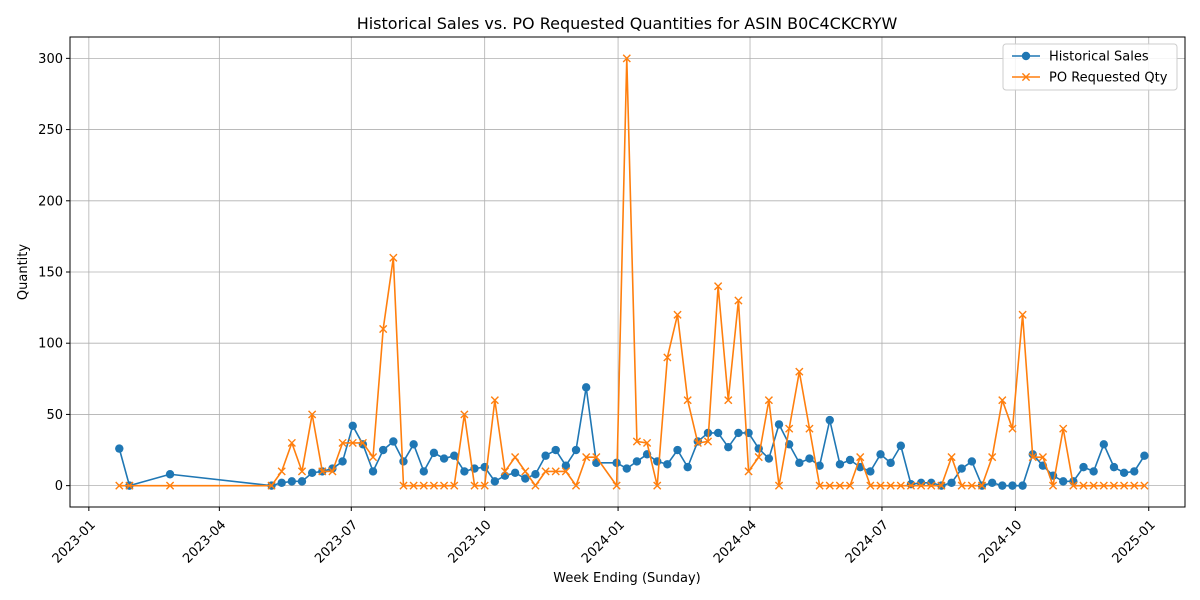  I want to click on y-tick-label: 50, so click(54, 415).